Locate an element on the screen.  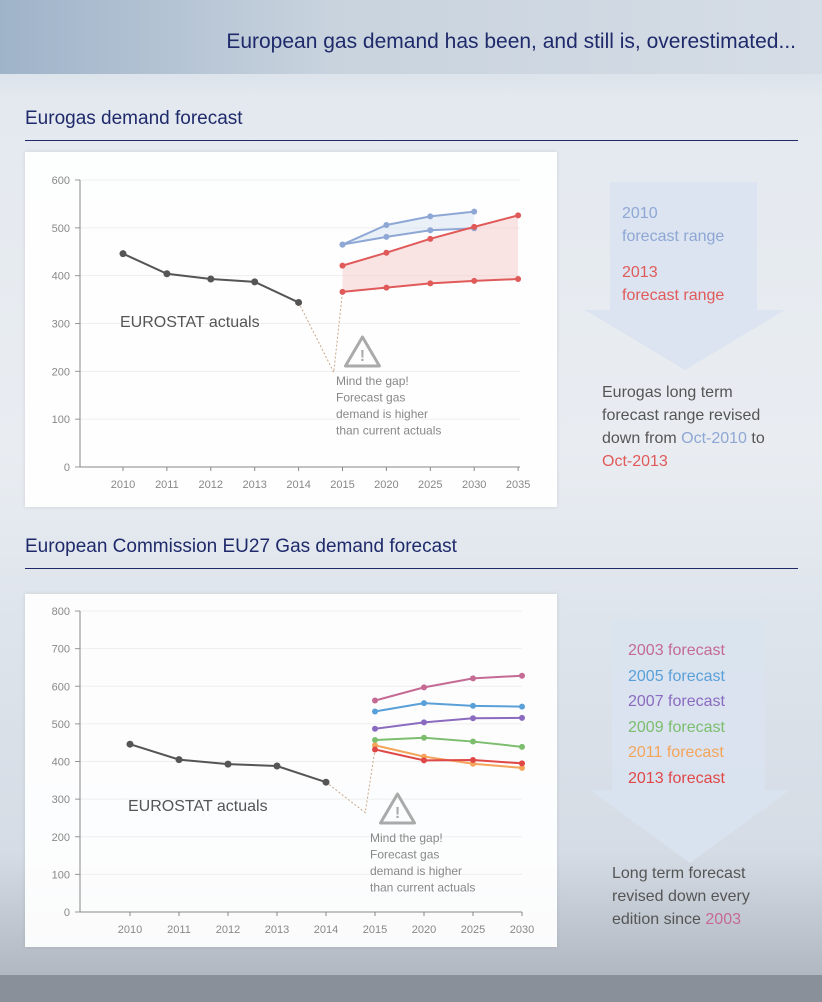
y-tick-label: 700 is located at coordinates (61, 650).